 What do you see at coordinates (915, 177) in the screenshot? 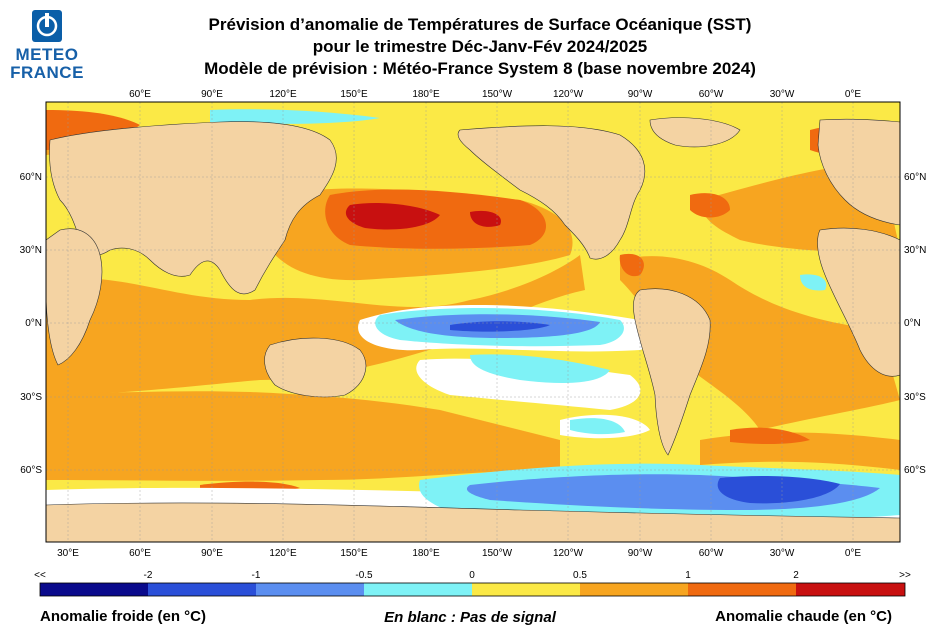
I see `lat-label-right: 60°N` at bounding box center [915, 177].